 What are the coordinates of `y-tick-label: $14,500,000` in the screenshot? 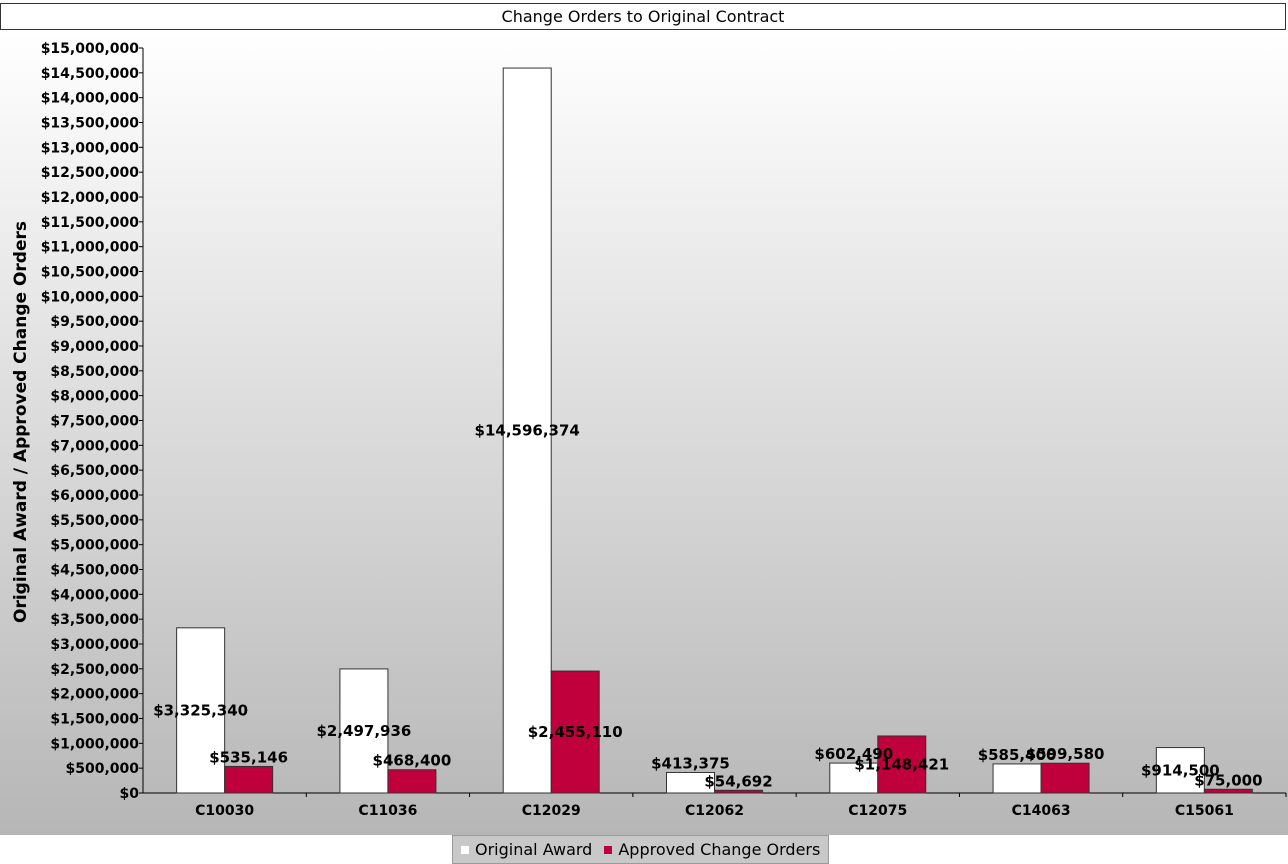 It's located at (90, 74).